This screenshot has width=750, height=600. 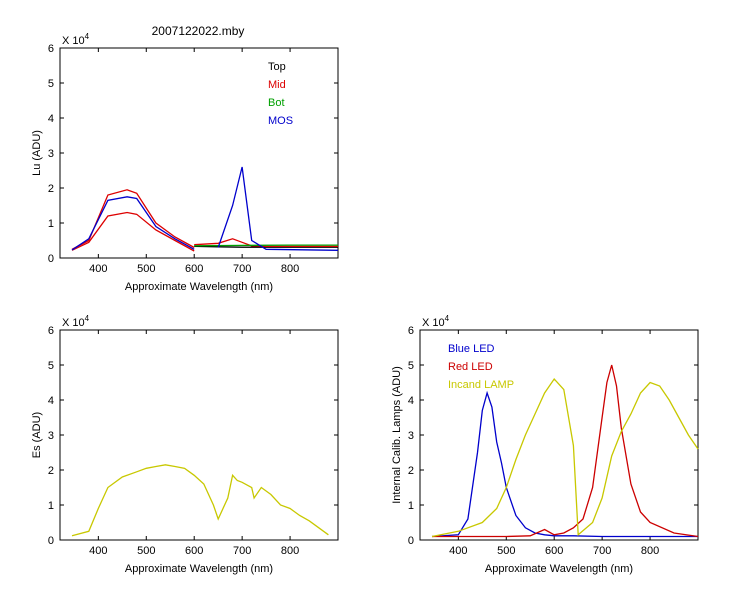 I want to click on legend-entry-bot: Bot, so click(x=276, y=103).